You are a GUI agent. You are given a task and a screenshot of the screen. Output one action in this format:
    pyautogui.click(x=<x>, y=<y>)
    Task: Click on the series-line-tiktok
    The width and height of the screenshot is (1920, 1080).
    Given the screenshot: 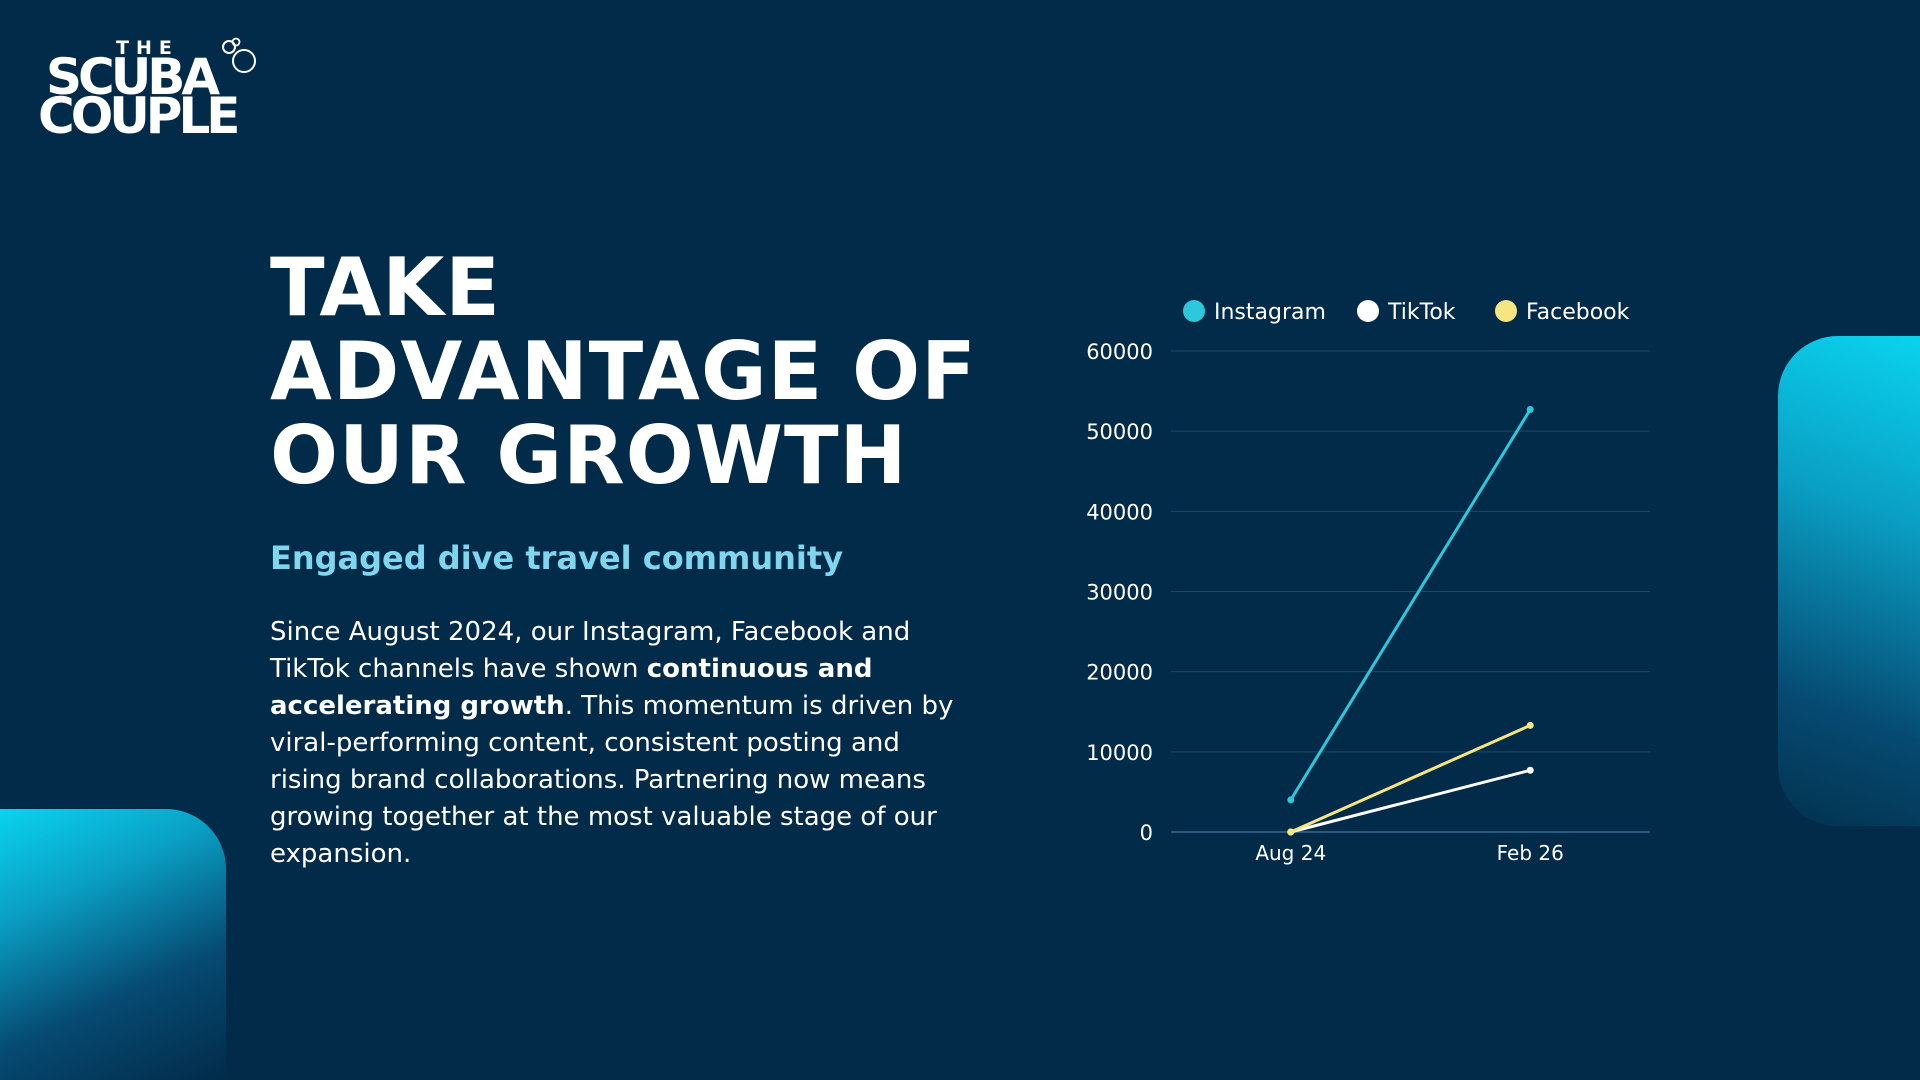 What is the action you would take?
    pyautogui.click(x=1410, y=801)
    